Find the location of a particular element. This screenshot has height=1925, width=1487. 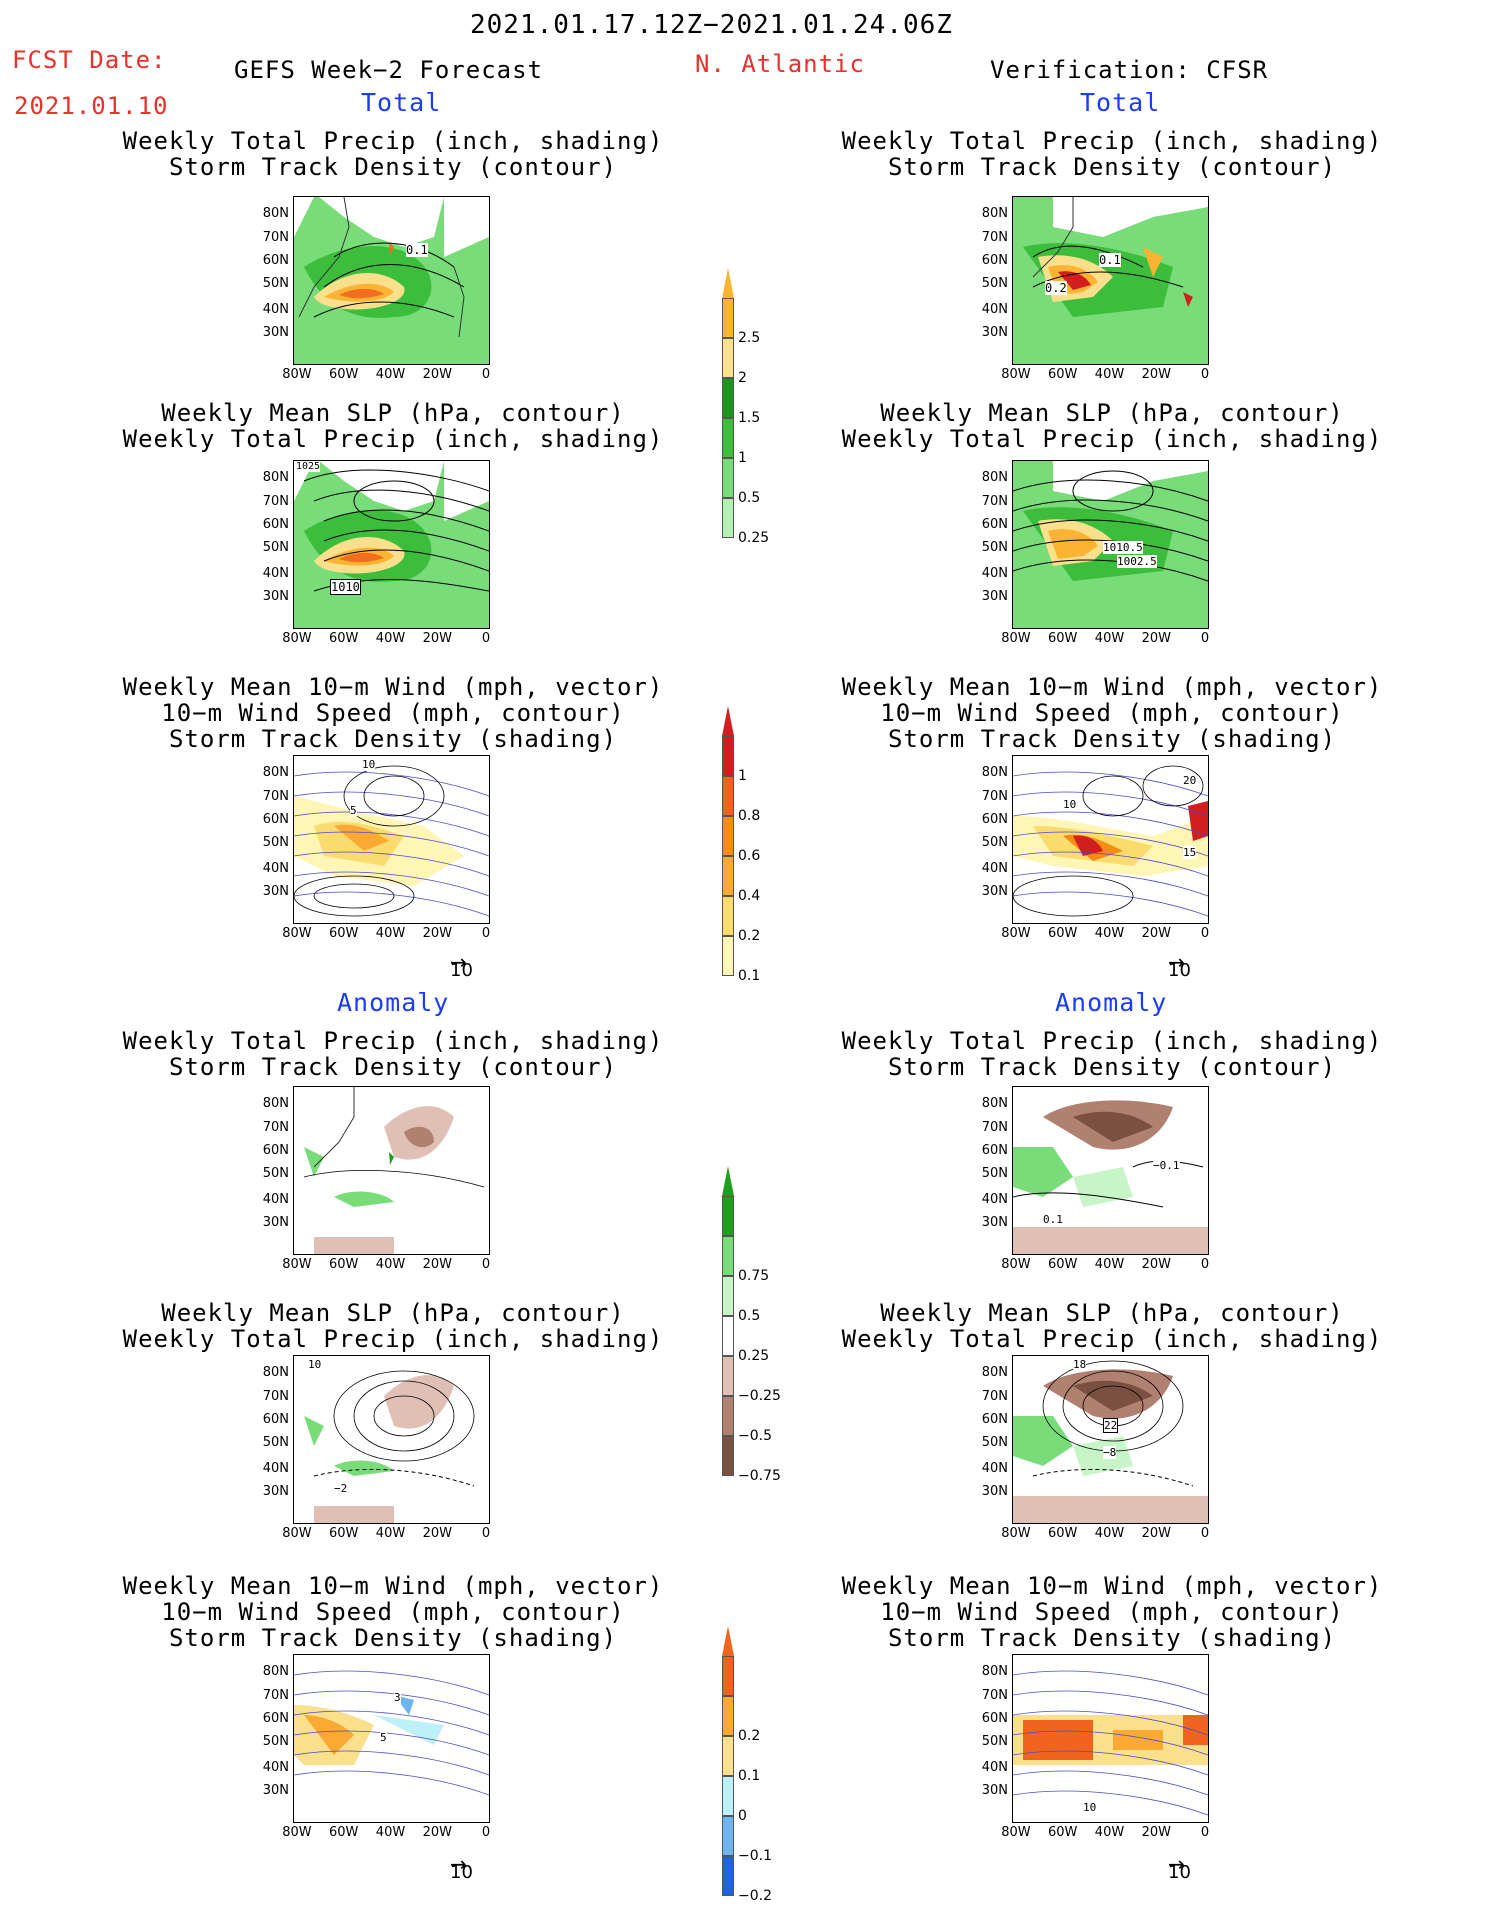

vector-ref-r3: → 10 is located at coordinates (1179, 965).